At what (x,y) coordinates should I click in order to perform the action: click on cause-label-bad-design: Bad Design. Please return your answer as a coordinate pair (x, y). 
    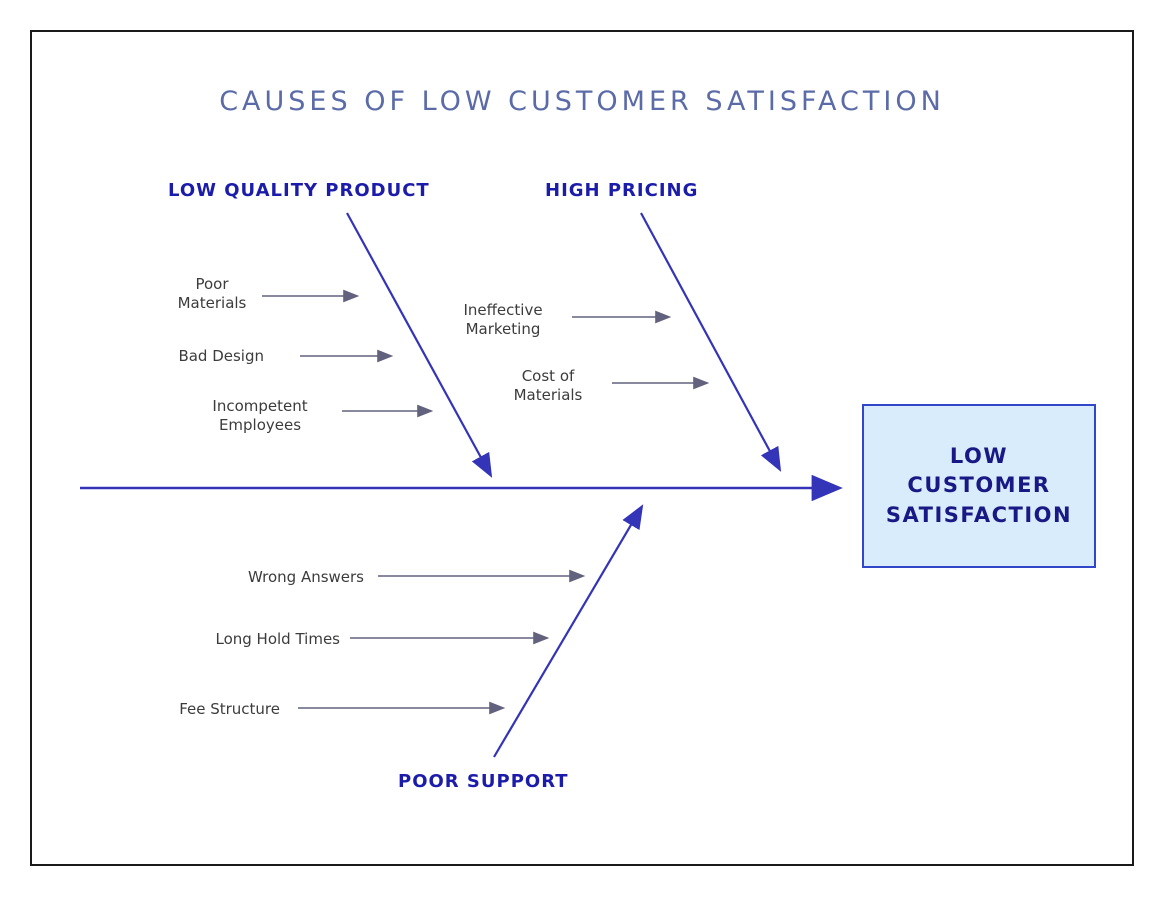
    Looking at the image, I should click on (221, 356).